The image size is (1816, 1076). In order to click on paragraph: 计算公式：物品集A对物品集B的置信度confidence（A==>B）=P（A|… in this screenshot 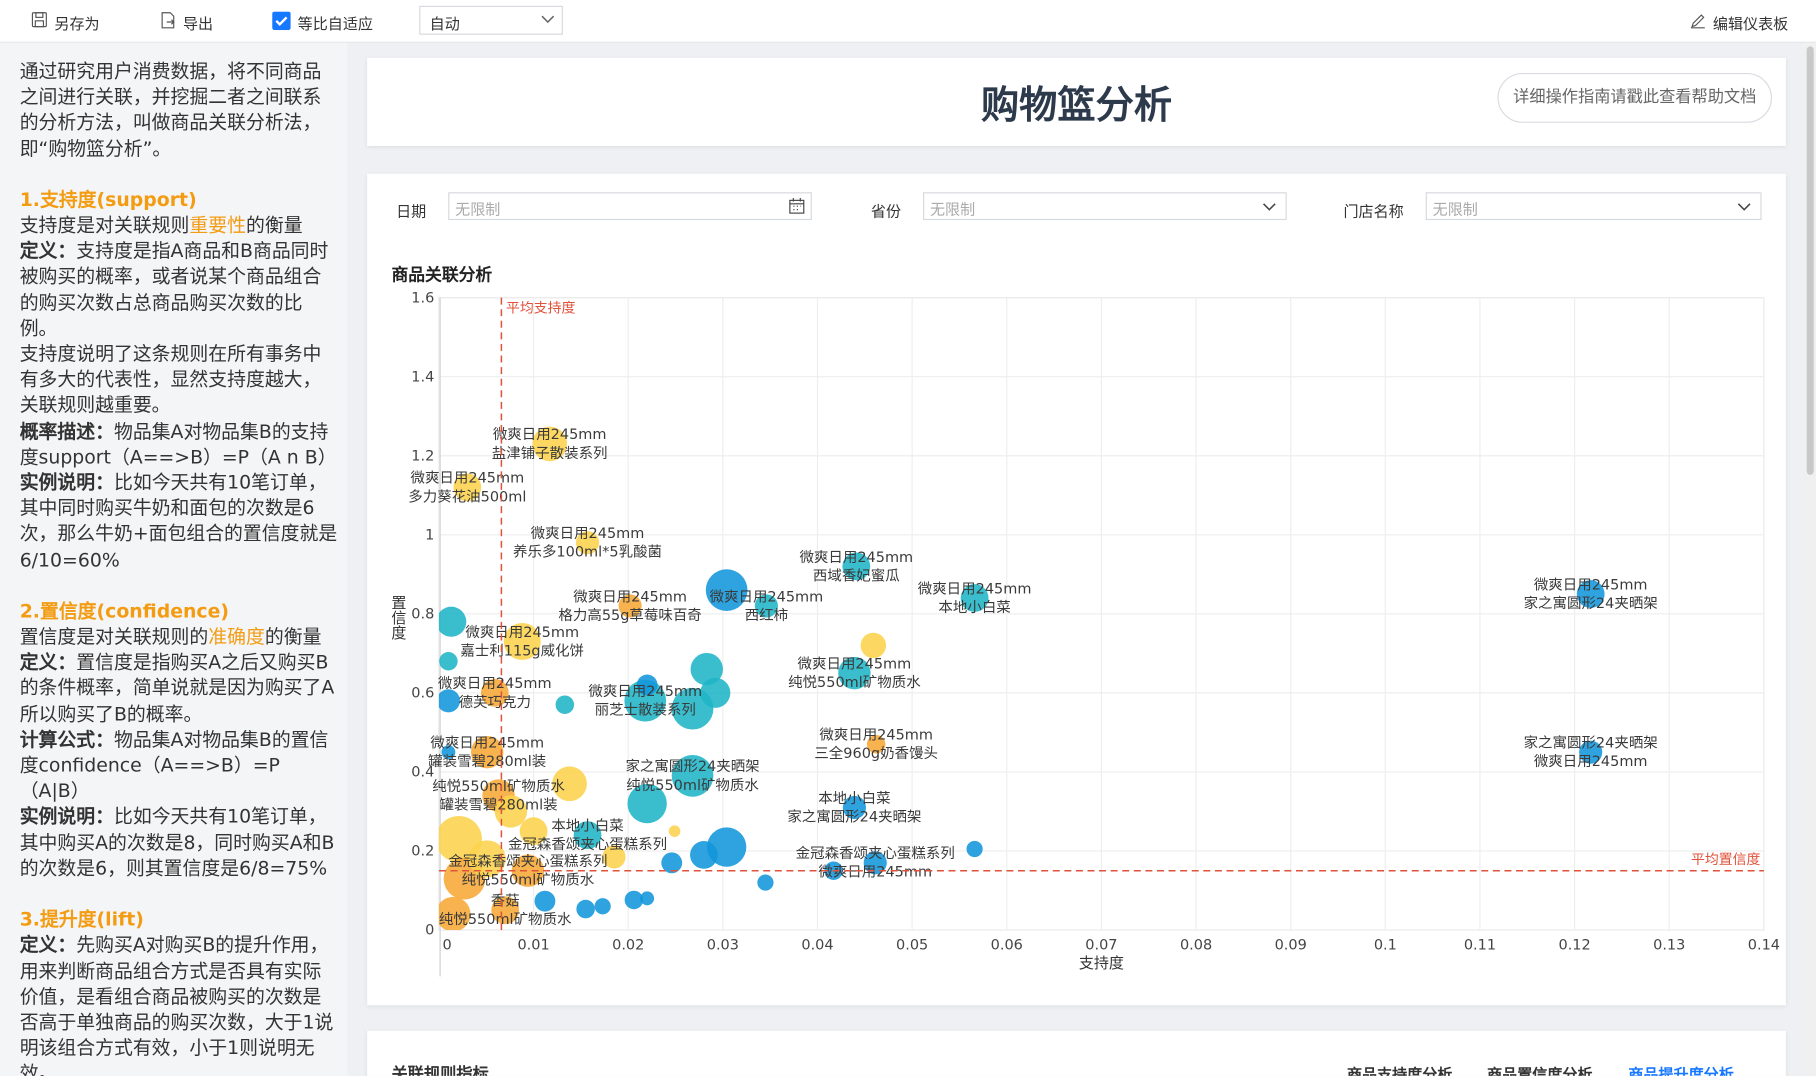, I will do `click(180, 765)`.